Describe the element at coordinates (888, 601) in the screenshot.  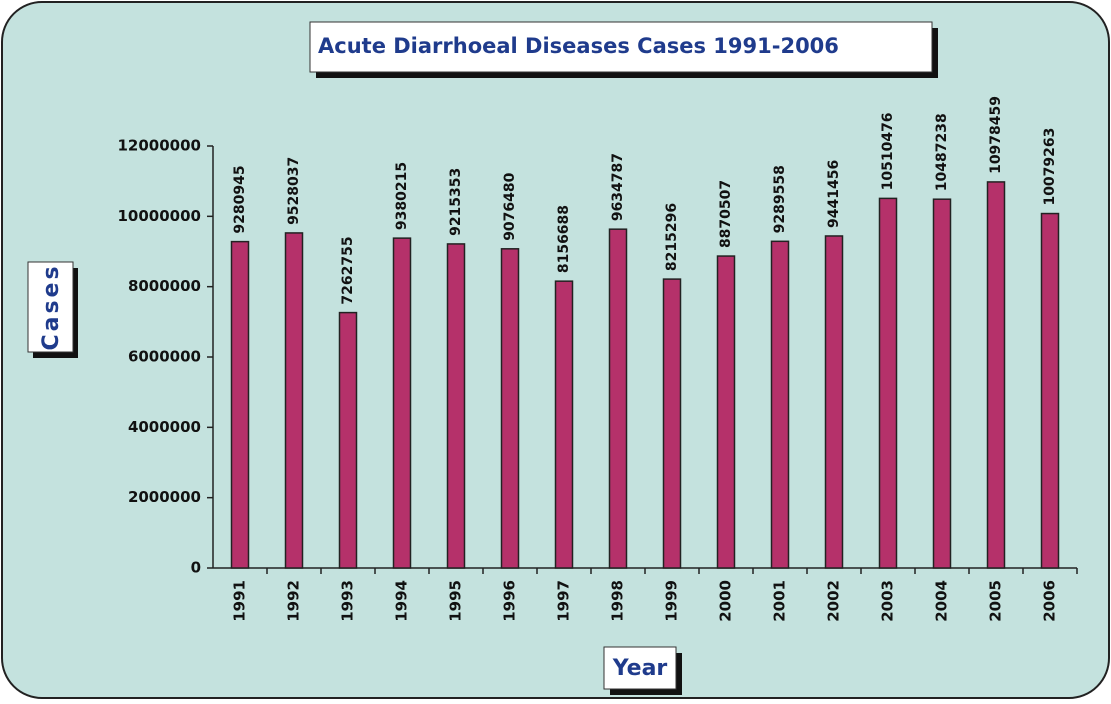
I see `x-tick-label: 2003` at that location.